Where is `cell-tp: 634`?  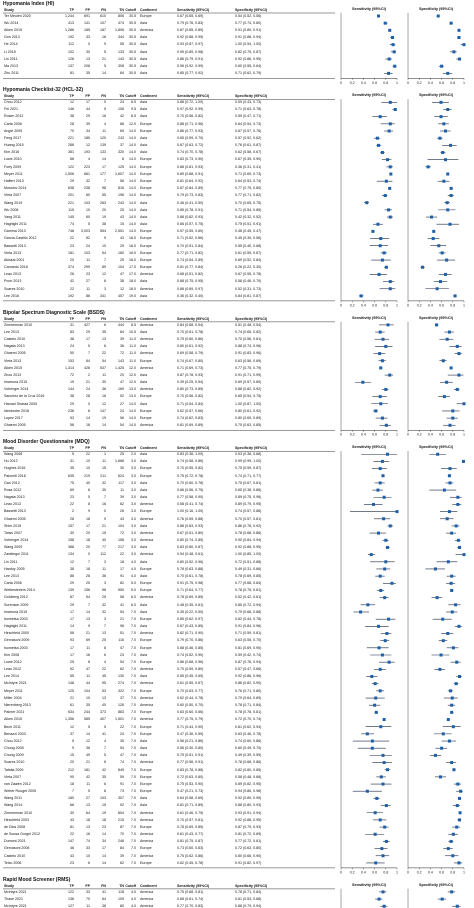
cell-tp: 634 is located at coordinates (71, 712).